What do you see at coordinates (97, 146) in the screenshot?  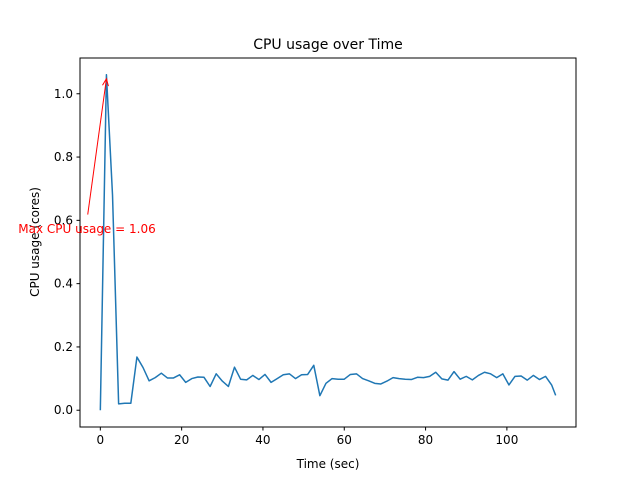 I see `annotation-arrow` at bounding box center [97, 146].